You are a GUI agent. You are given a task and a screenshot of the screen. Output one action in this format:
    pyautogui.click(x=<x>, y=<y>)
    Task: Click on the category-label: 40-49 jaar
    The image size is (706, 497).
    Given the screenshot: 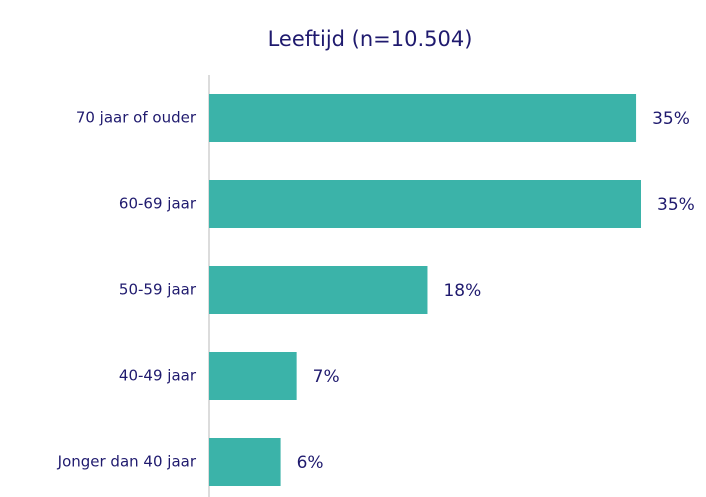 What is the action you would take?
    pyautogui.click(x=158, y=376)
    